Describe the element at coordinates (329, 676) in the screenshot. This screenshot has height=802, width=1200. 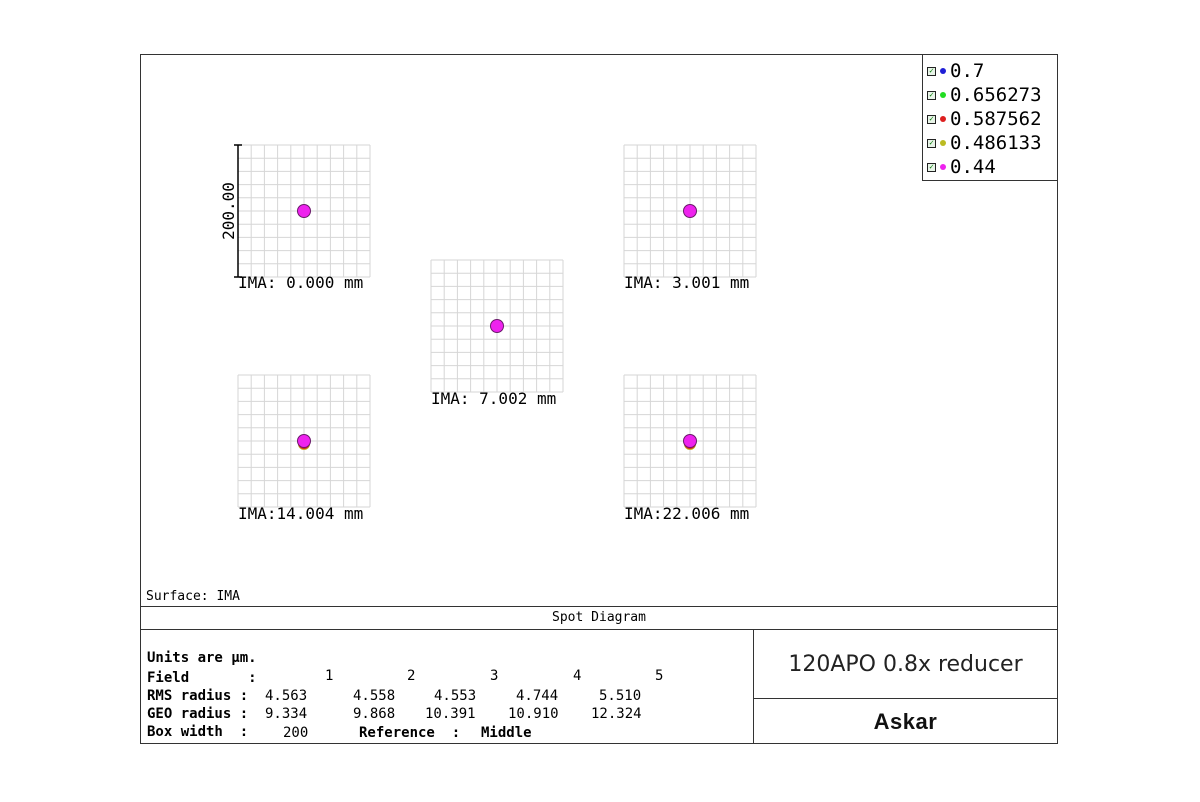
I see `field-number: 1` at that location.